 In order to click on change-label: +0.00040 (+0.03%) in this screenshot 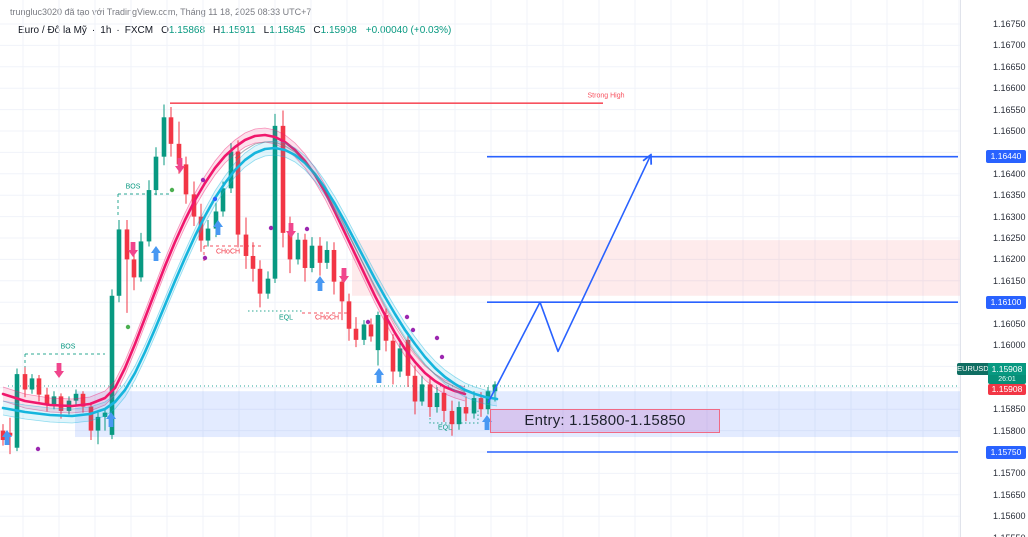, I will do `click(408, 30)`.